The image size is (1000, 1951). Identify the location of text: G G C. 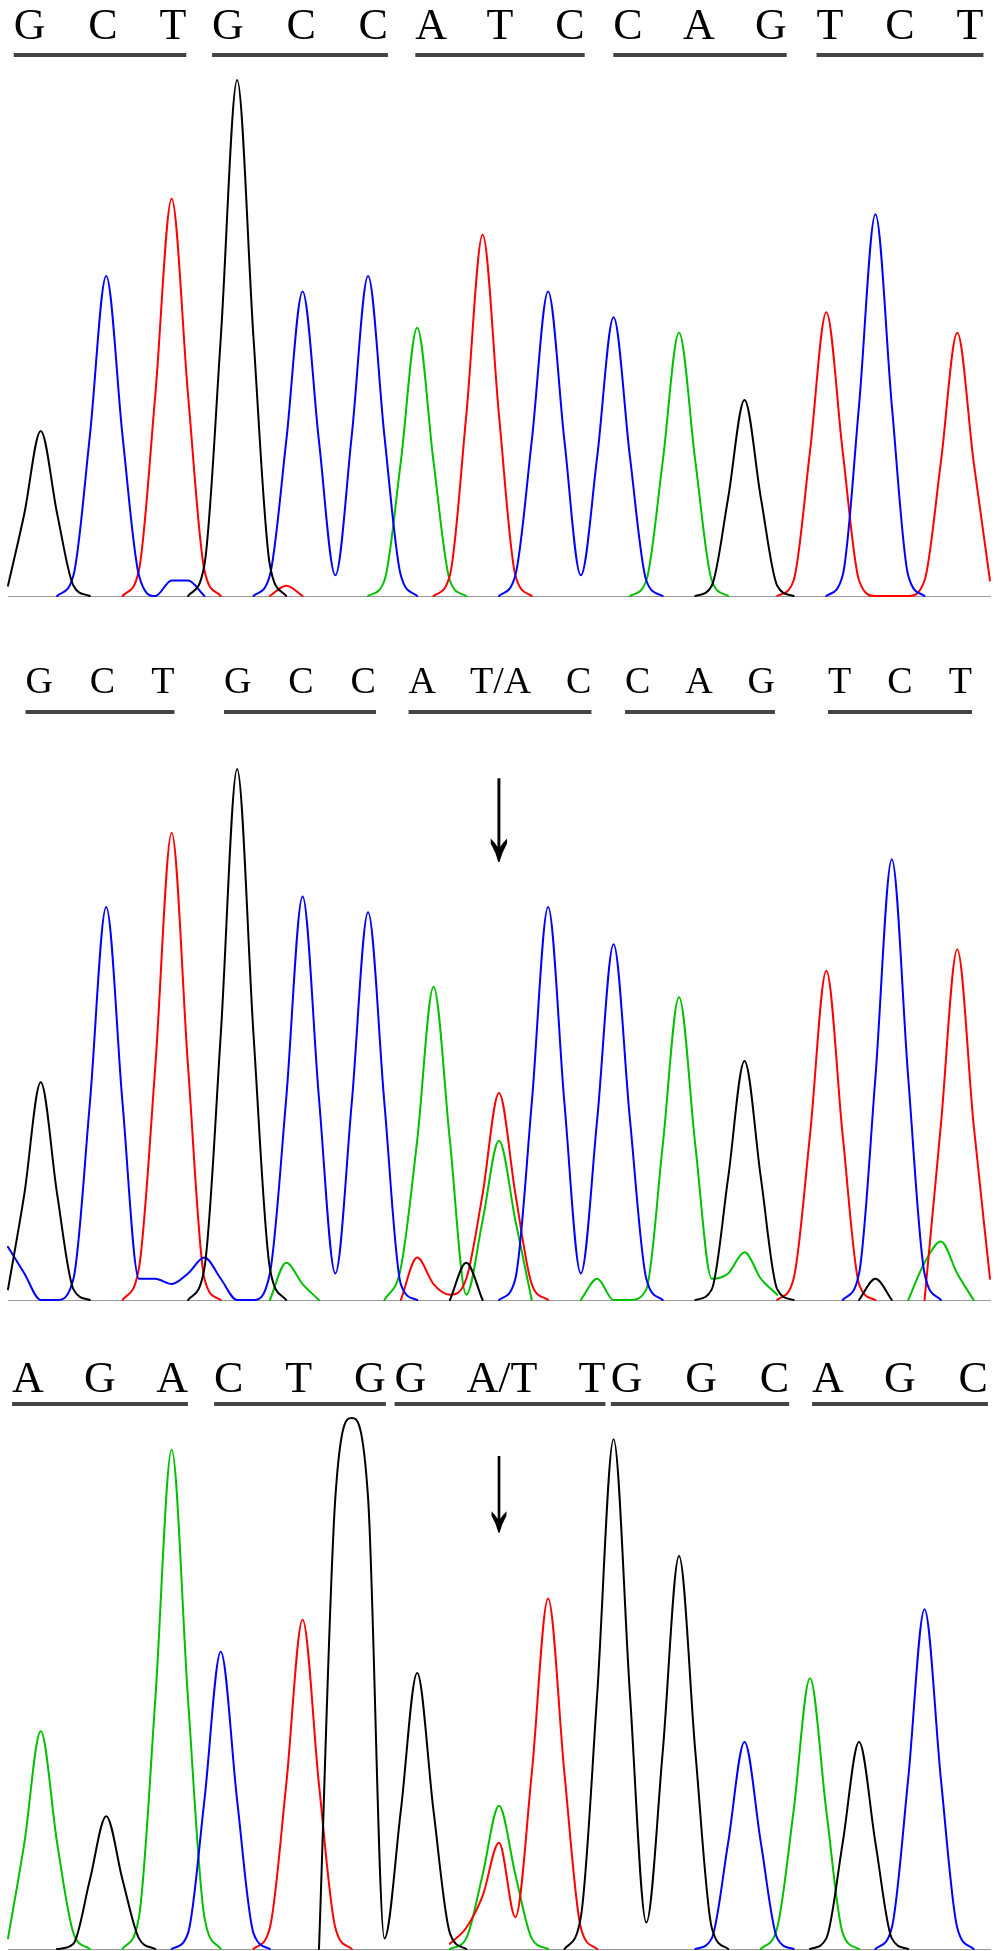
(700, 1377).